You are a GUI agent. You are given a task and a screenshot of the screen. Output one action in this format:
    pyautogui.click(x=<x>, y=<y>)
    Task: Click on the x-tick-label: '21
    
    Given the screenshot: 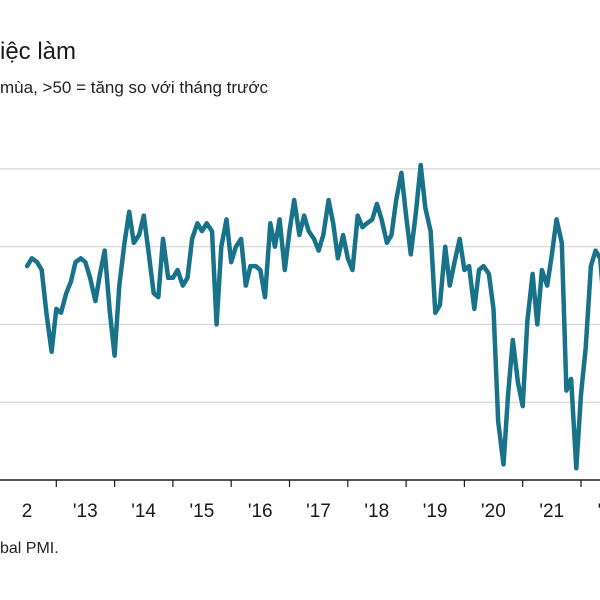 What is the action you would take?
    pyautogui.click(x=551, y=511)
    